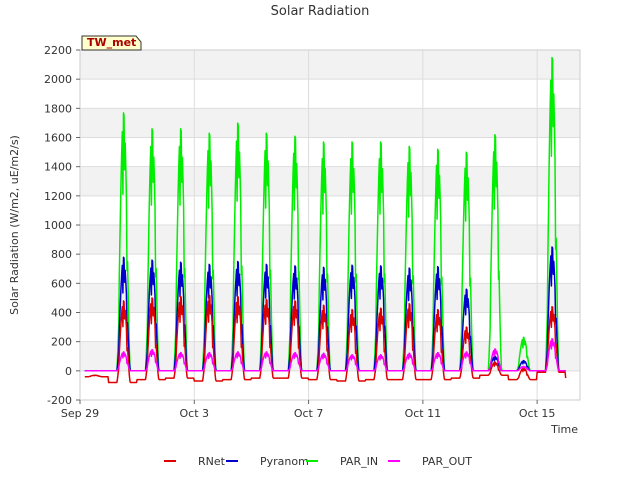 The height and width of the screenshot is (480, 640). What do you see at coordinates (14, 225) in the screenshot?
I see `y-axis-title: Solar Radiation (W/m2, uE/m2/s)` at bounding box center [14, 225].